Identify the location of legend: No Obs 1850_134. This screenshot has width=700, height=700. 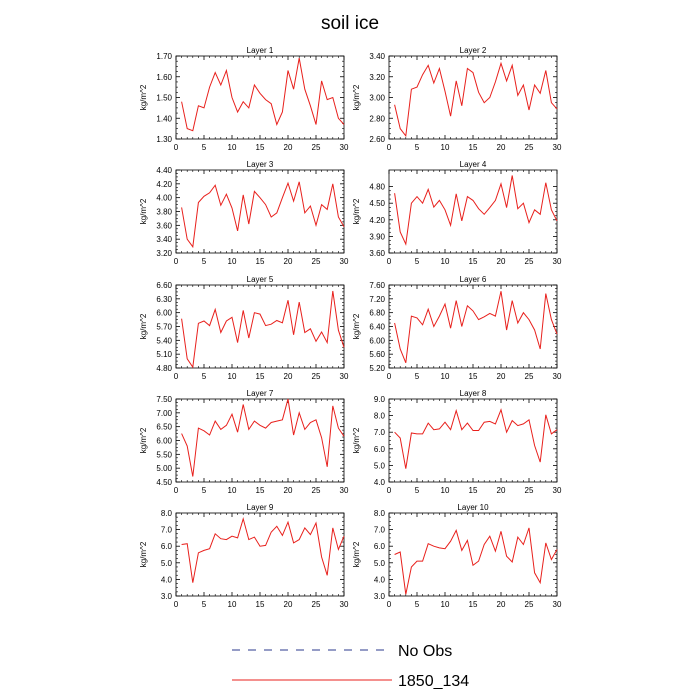
(350, 666).